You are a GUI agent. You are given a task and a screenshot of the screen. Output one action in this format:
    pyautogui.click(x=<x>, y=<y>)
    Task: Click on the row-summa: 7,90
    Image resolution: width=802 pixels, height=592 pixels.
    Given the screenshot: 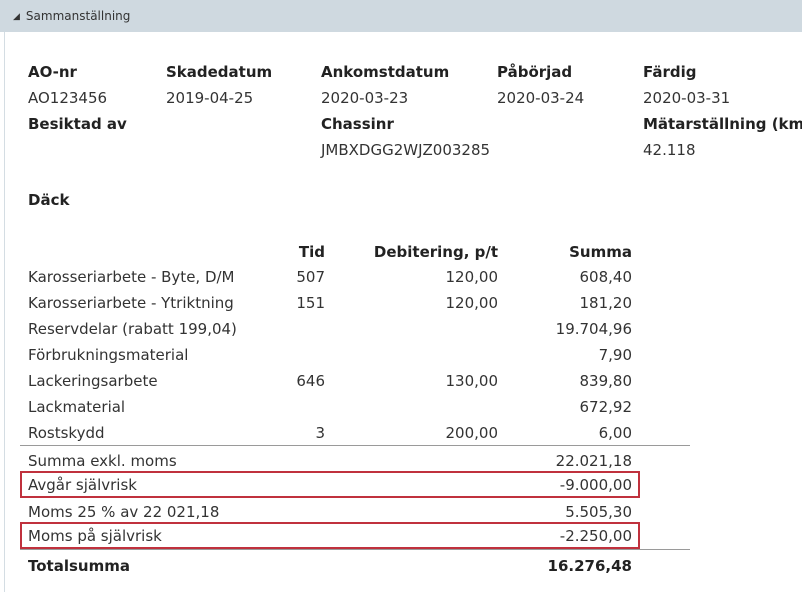 What is the action you would take?
    pyautogui.click(x=615, y=355)
    